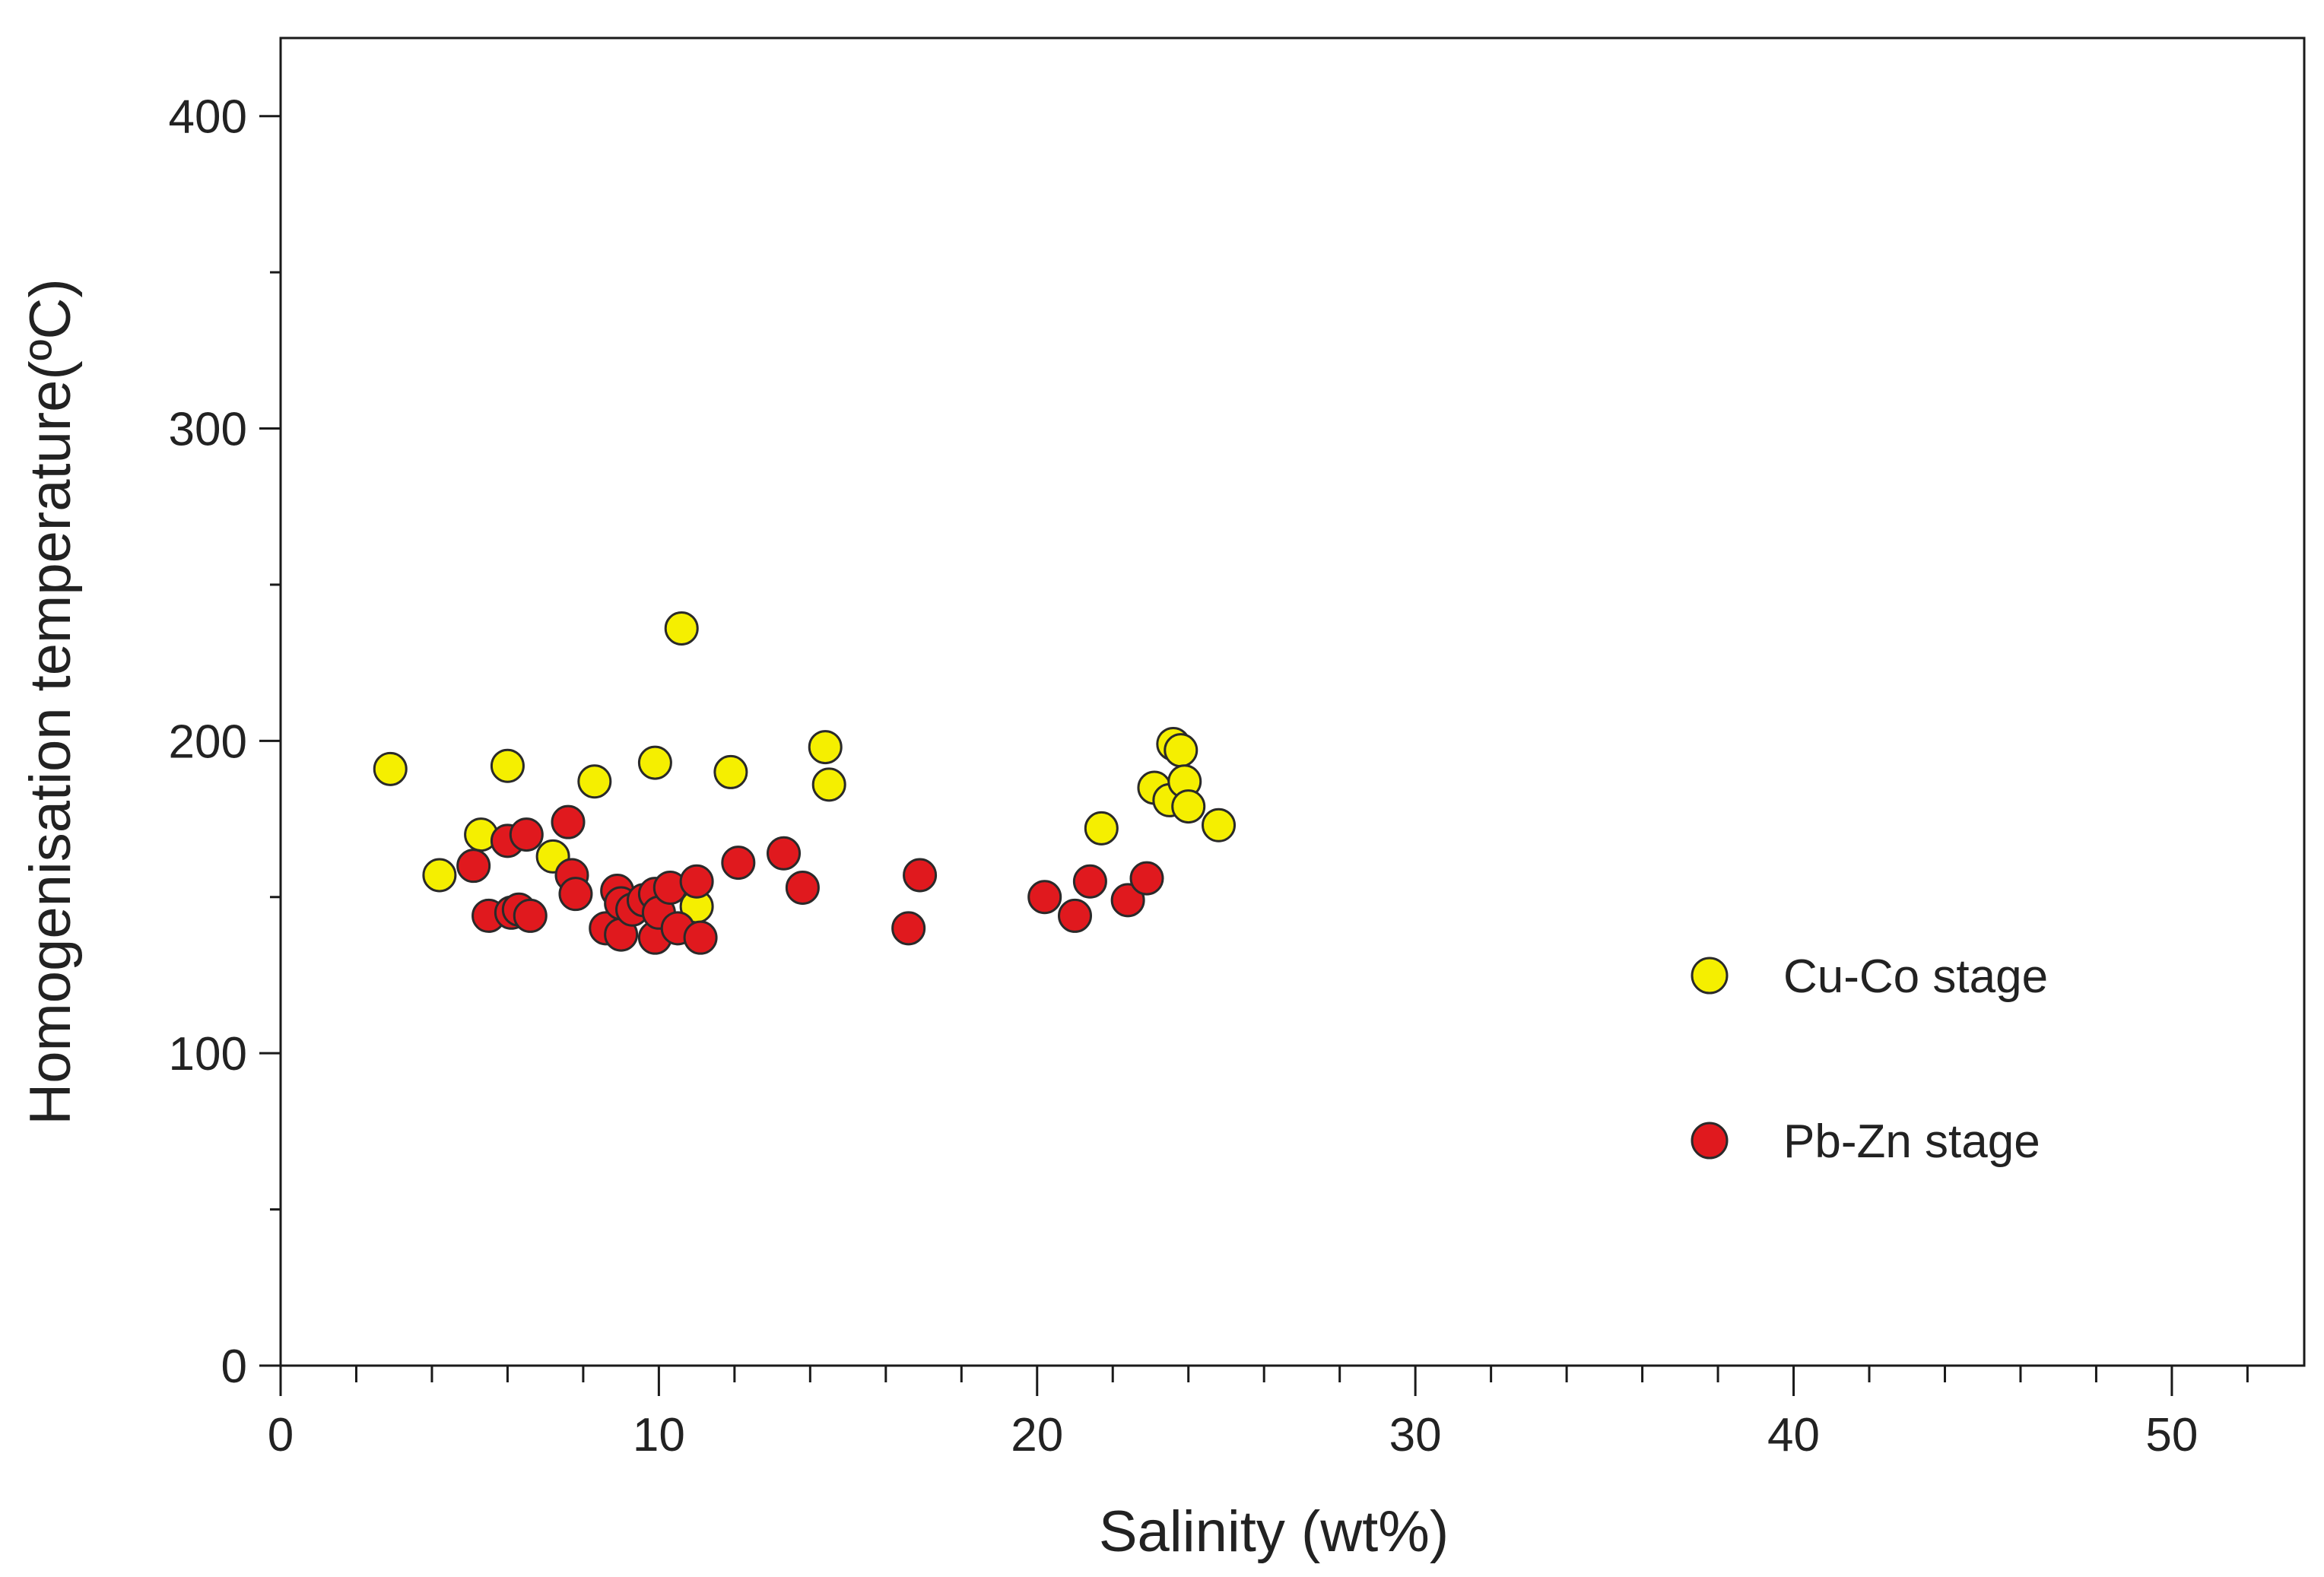 This screenshot has width=2324, height=1577. What do you see at coordinates (208, 117) in the screenshot?
I see `y-tick-label: 400` at bounding box center [208, 117].